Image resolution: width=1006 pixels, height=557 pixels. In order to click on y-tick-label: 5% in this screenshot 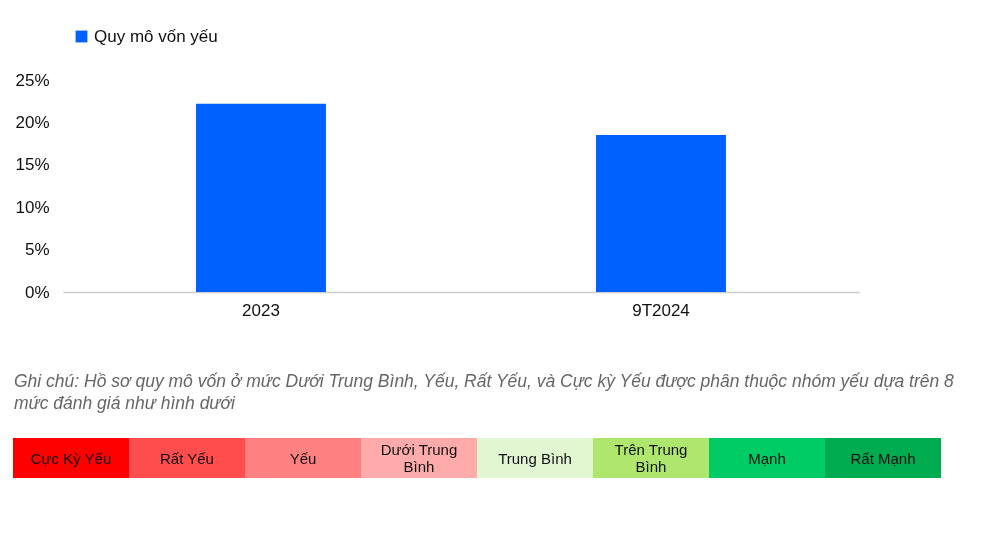, I will do `click(37, 250)`.